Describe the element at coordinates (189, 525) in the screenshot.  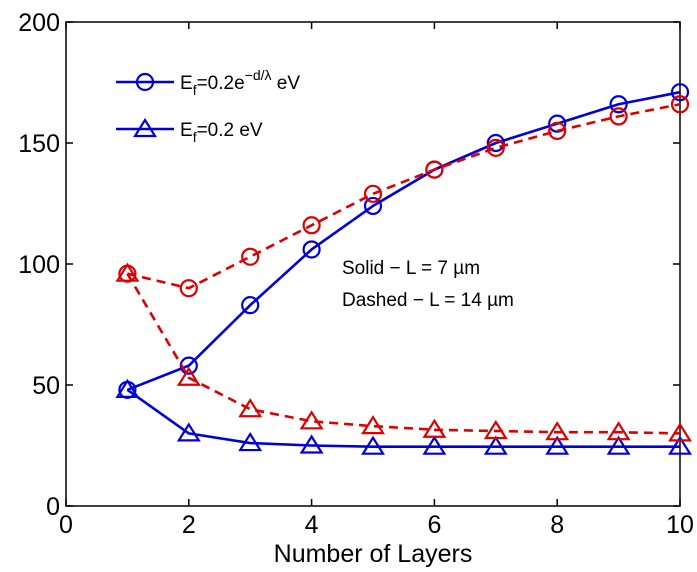
I see `x-tick-label: 2` at that location.